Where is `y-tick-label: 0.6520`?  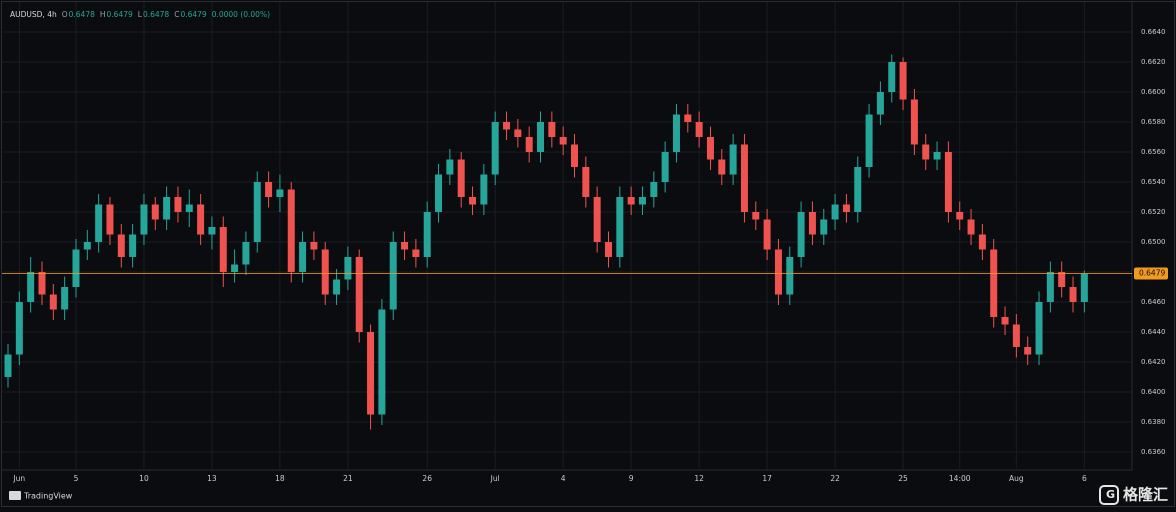 y-tick-label: 0.6520 is located at coordinates (1153, 212).